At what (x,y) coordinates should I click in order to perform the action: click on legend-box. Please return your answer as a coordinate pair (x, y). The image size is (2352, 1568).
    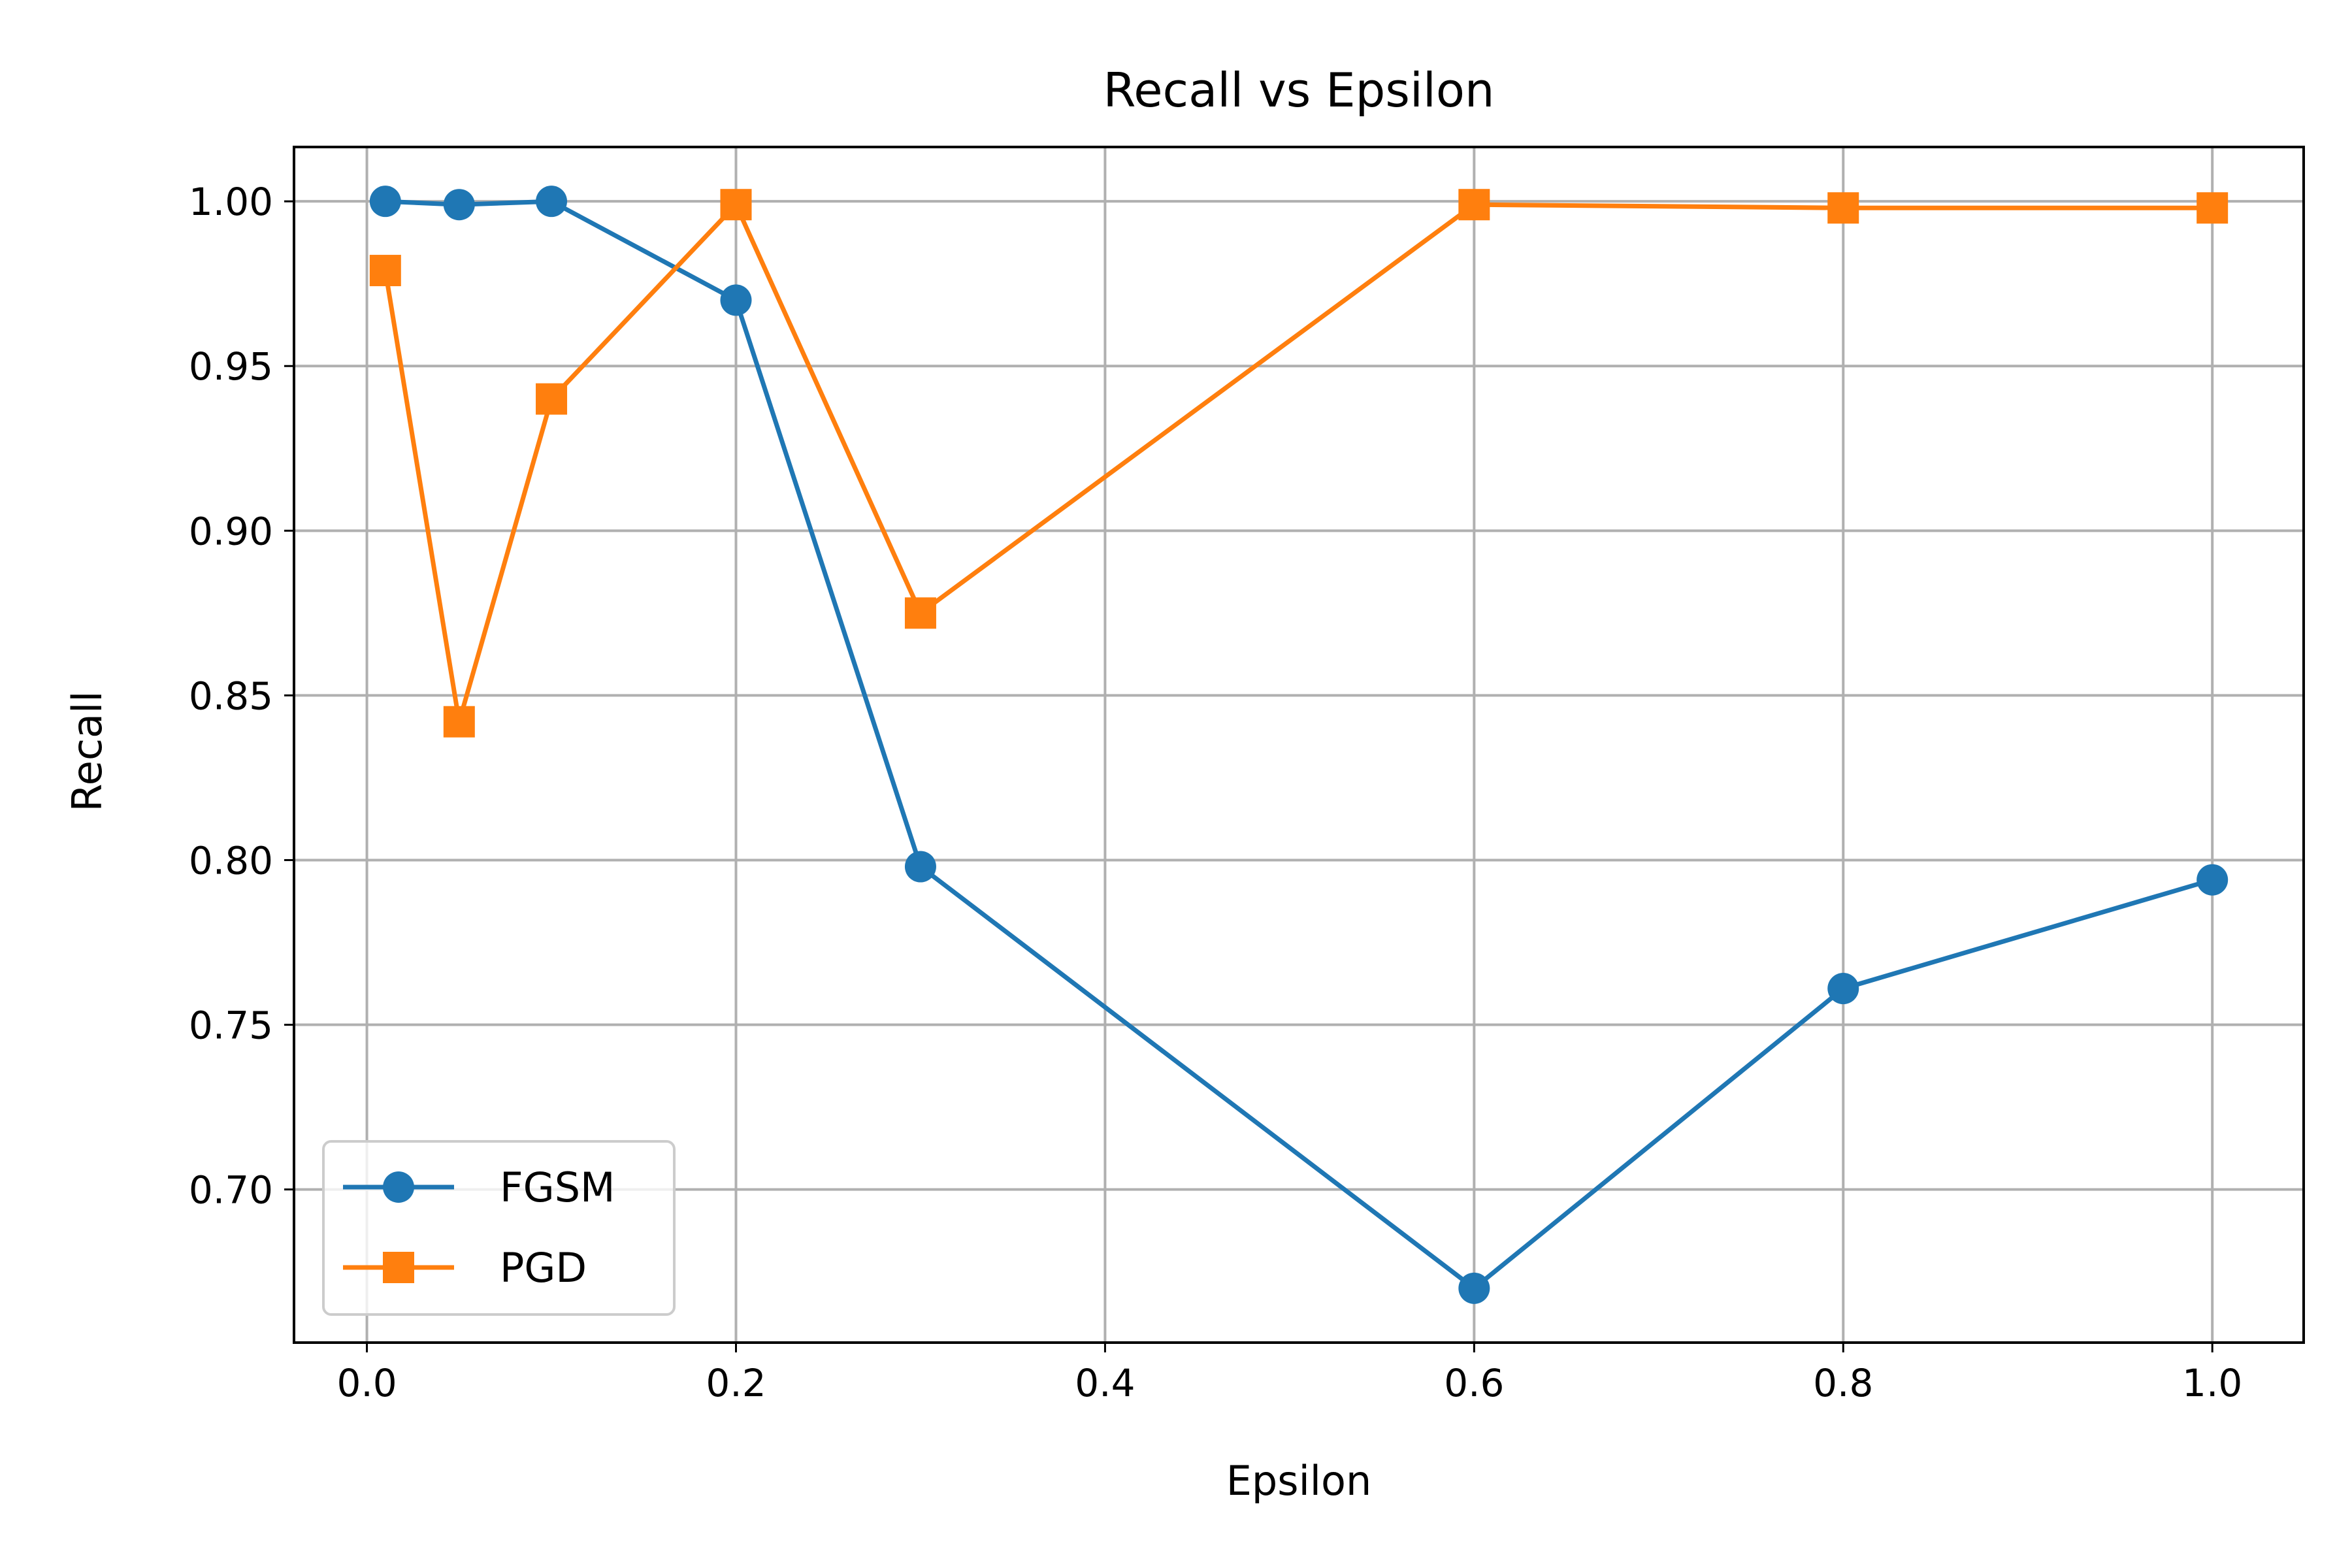
    Looking at the image, I should click on (499, 1228).